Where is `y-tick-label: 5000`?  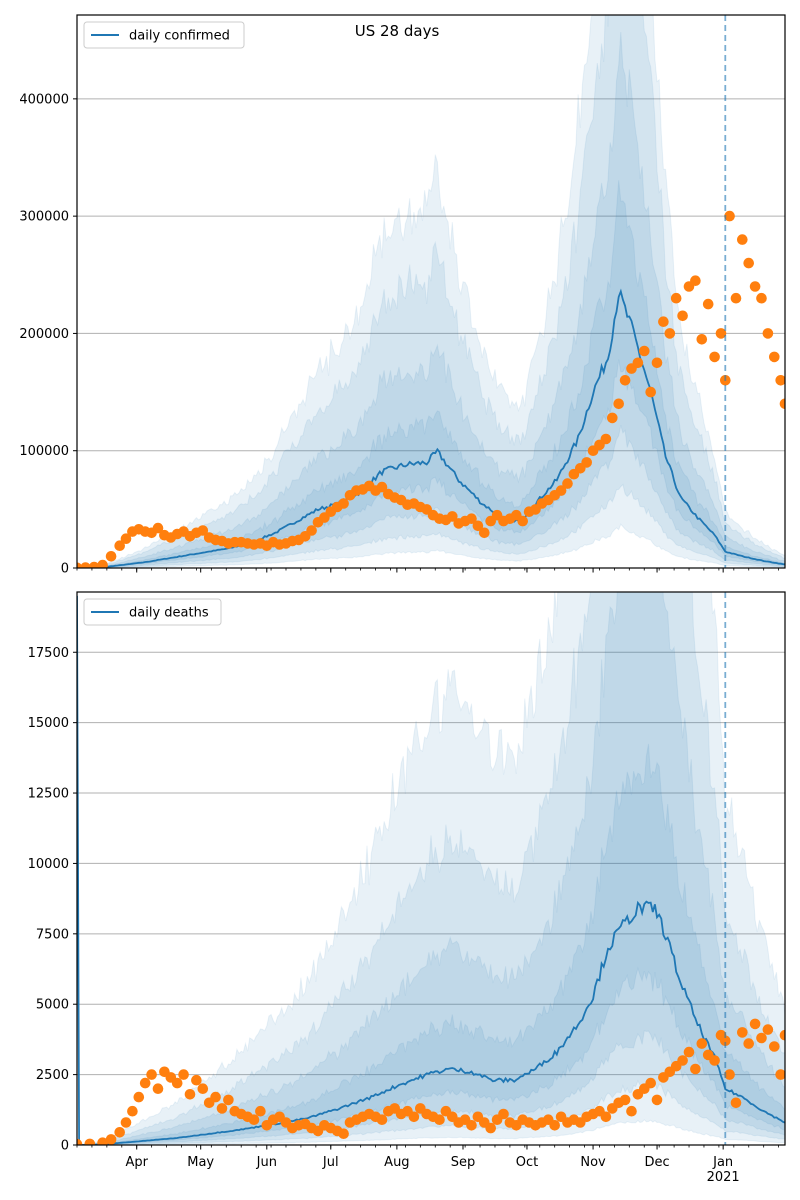 y-tick-label: 5000 is located at coordinates (52, 1005).